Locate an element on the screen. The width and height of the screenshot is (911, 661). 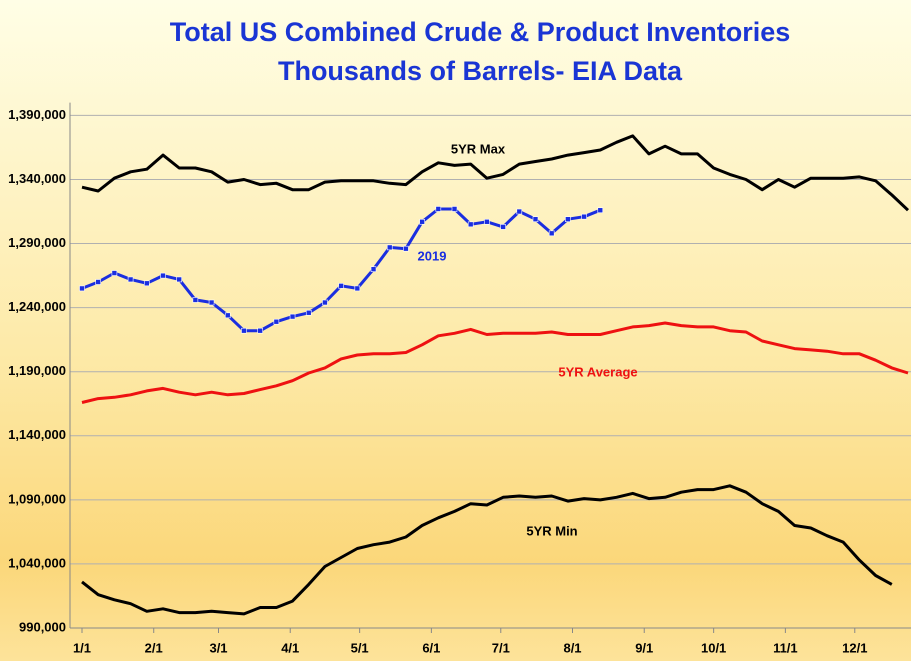
y-tick-label: 1,140,000 is located at coordinates (37, 434).